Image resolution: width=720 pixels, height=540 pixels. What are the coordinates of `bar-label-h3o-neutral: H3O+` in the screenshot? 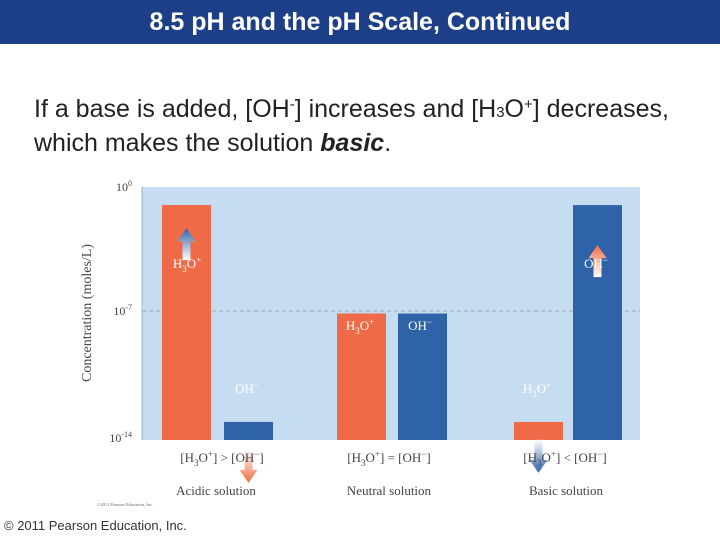 It's located at (360, 326).